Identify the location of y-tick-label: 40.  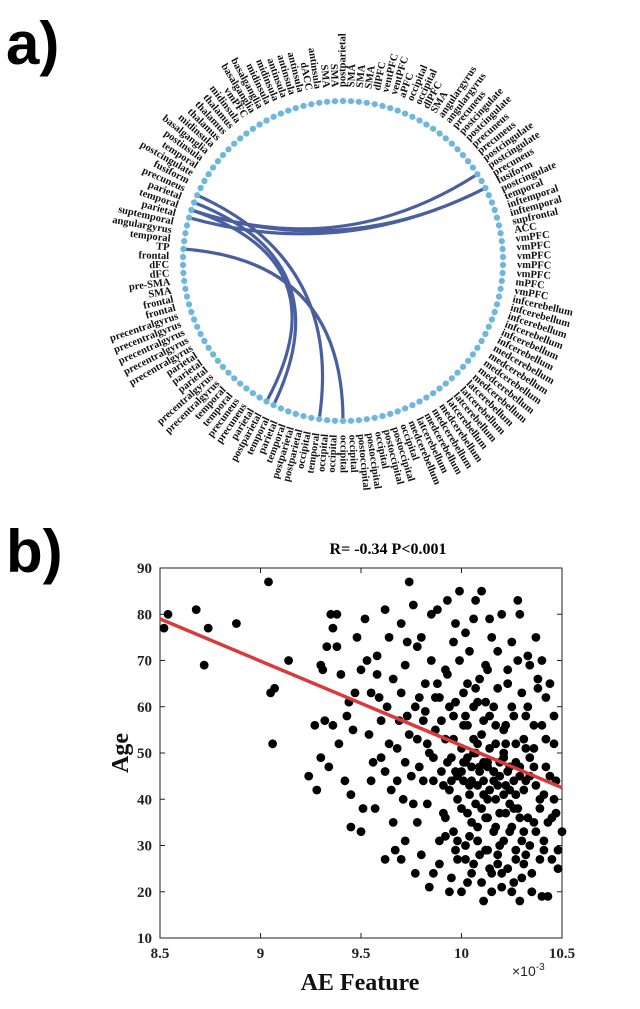
(144, 800).